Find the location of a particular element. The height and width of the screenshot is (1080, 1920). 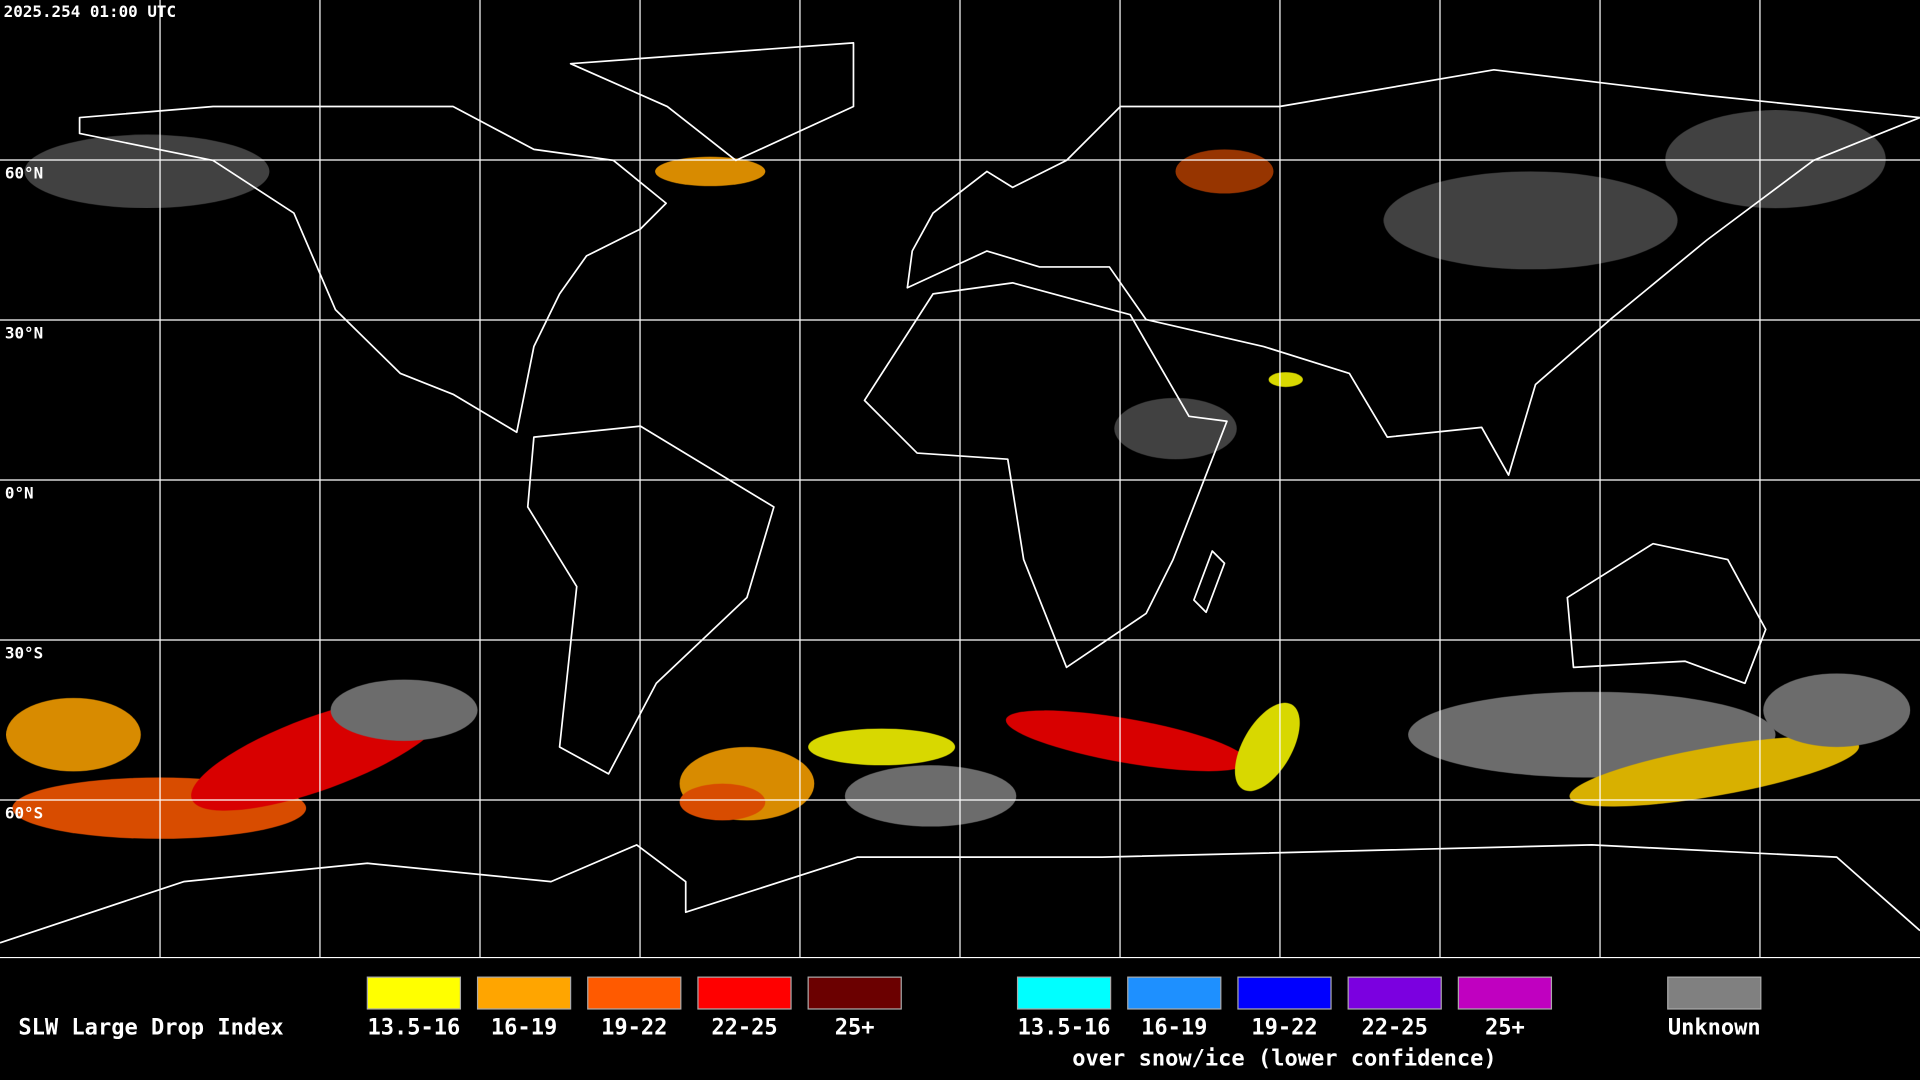

legend-caption: over snow/ice (lower confidence) is located at coordinates (1284, 1058).